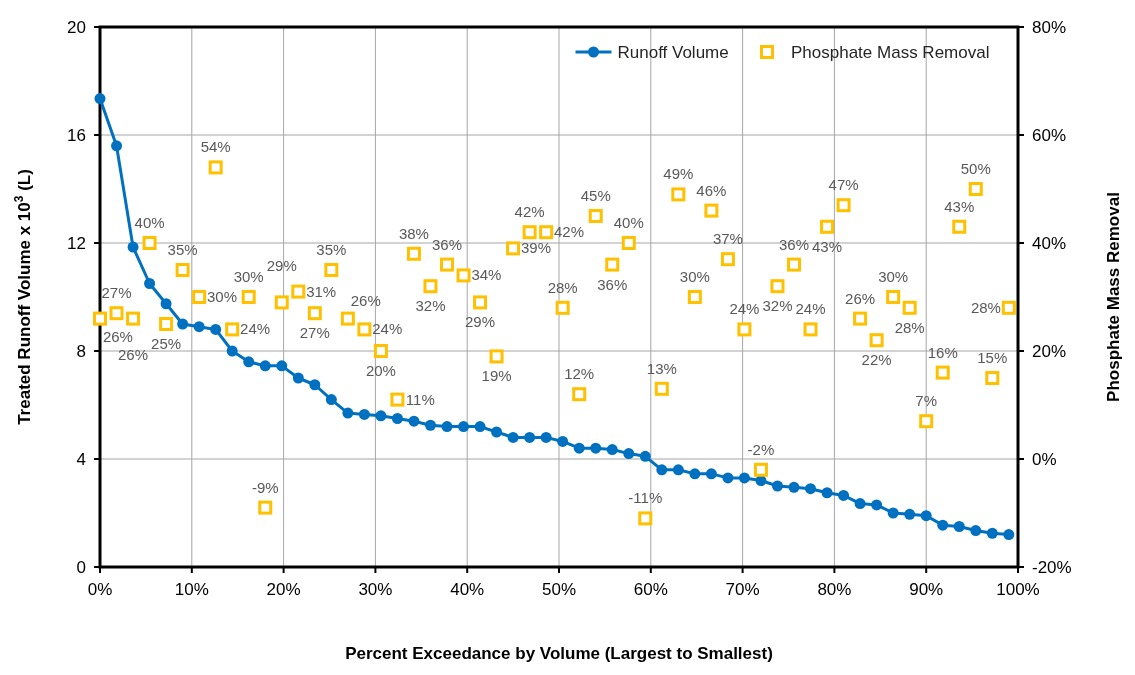 The image size is (1135, 675). I want to click on x-tick-label: 20%, so click(283, 589).